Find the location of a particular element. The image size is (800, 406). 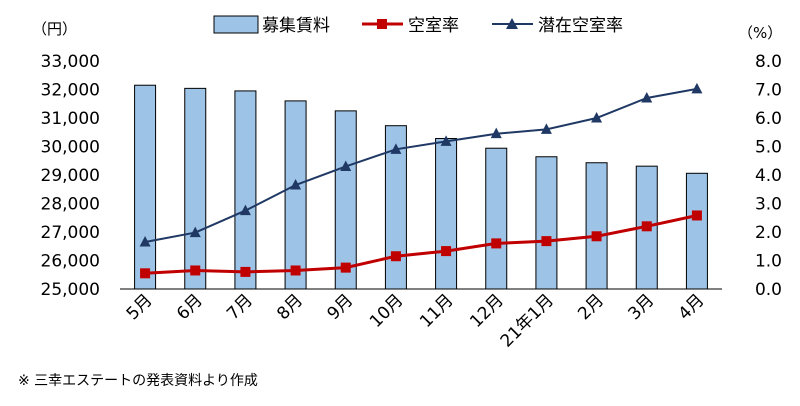

right-tick-label: 2.0 is located at coordinates (768, 233).